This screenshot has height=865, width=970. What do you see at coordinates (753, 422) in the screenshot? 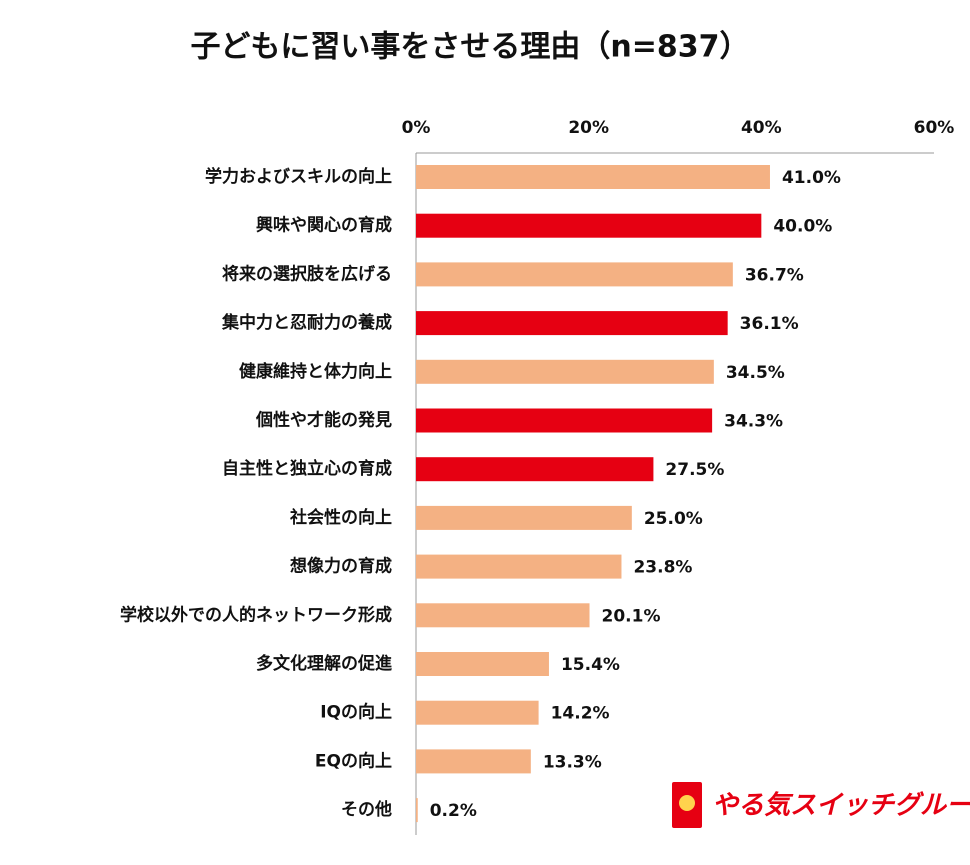
I see `value-label: 34.3%` at bounding box center [753, 422].